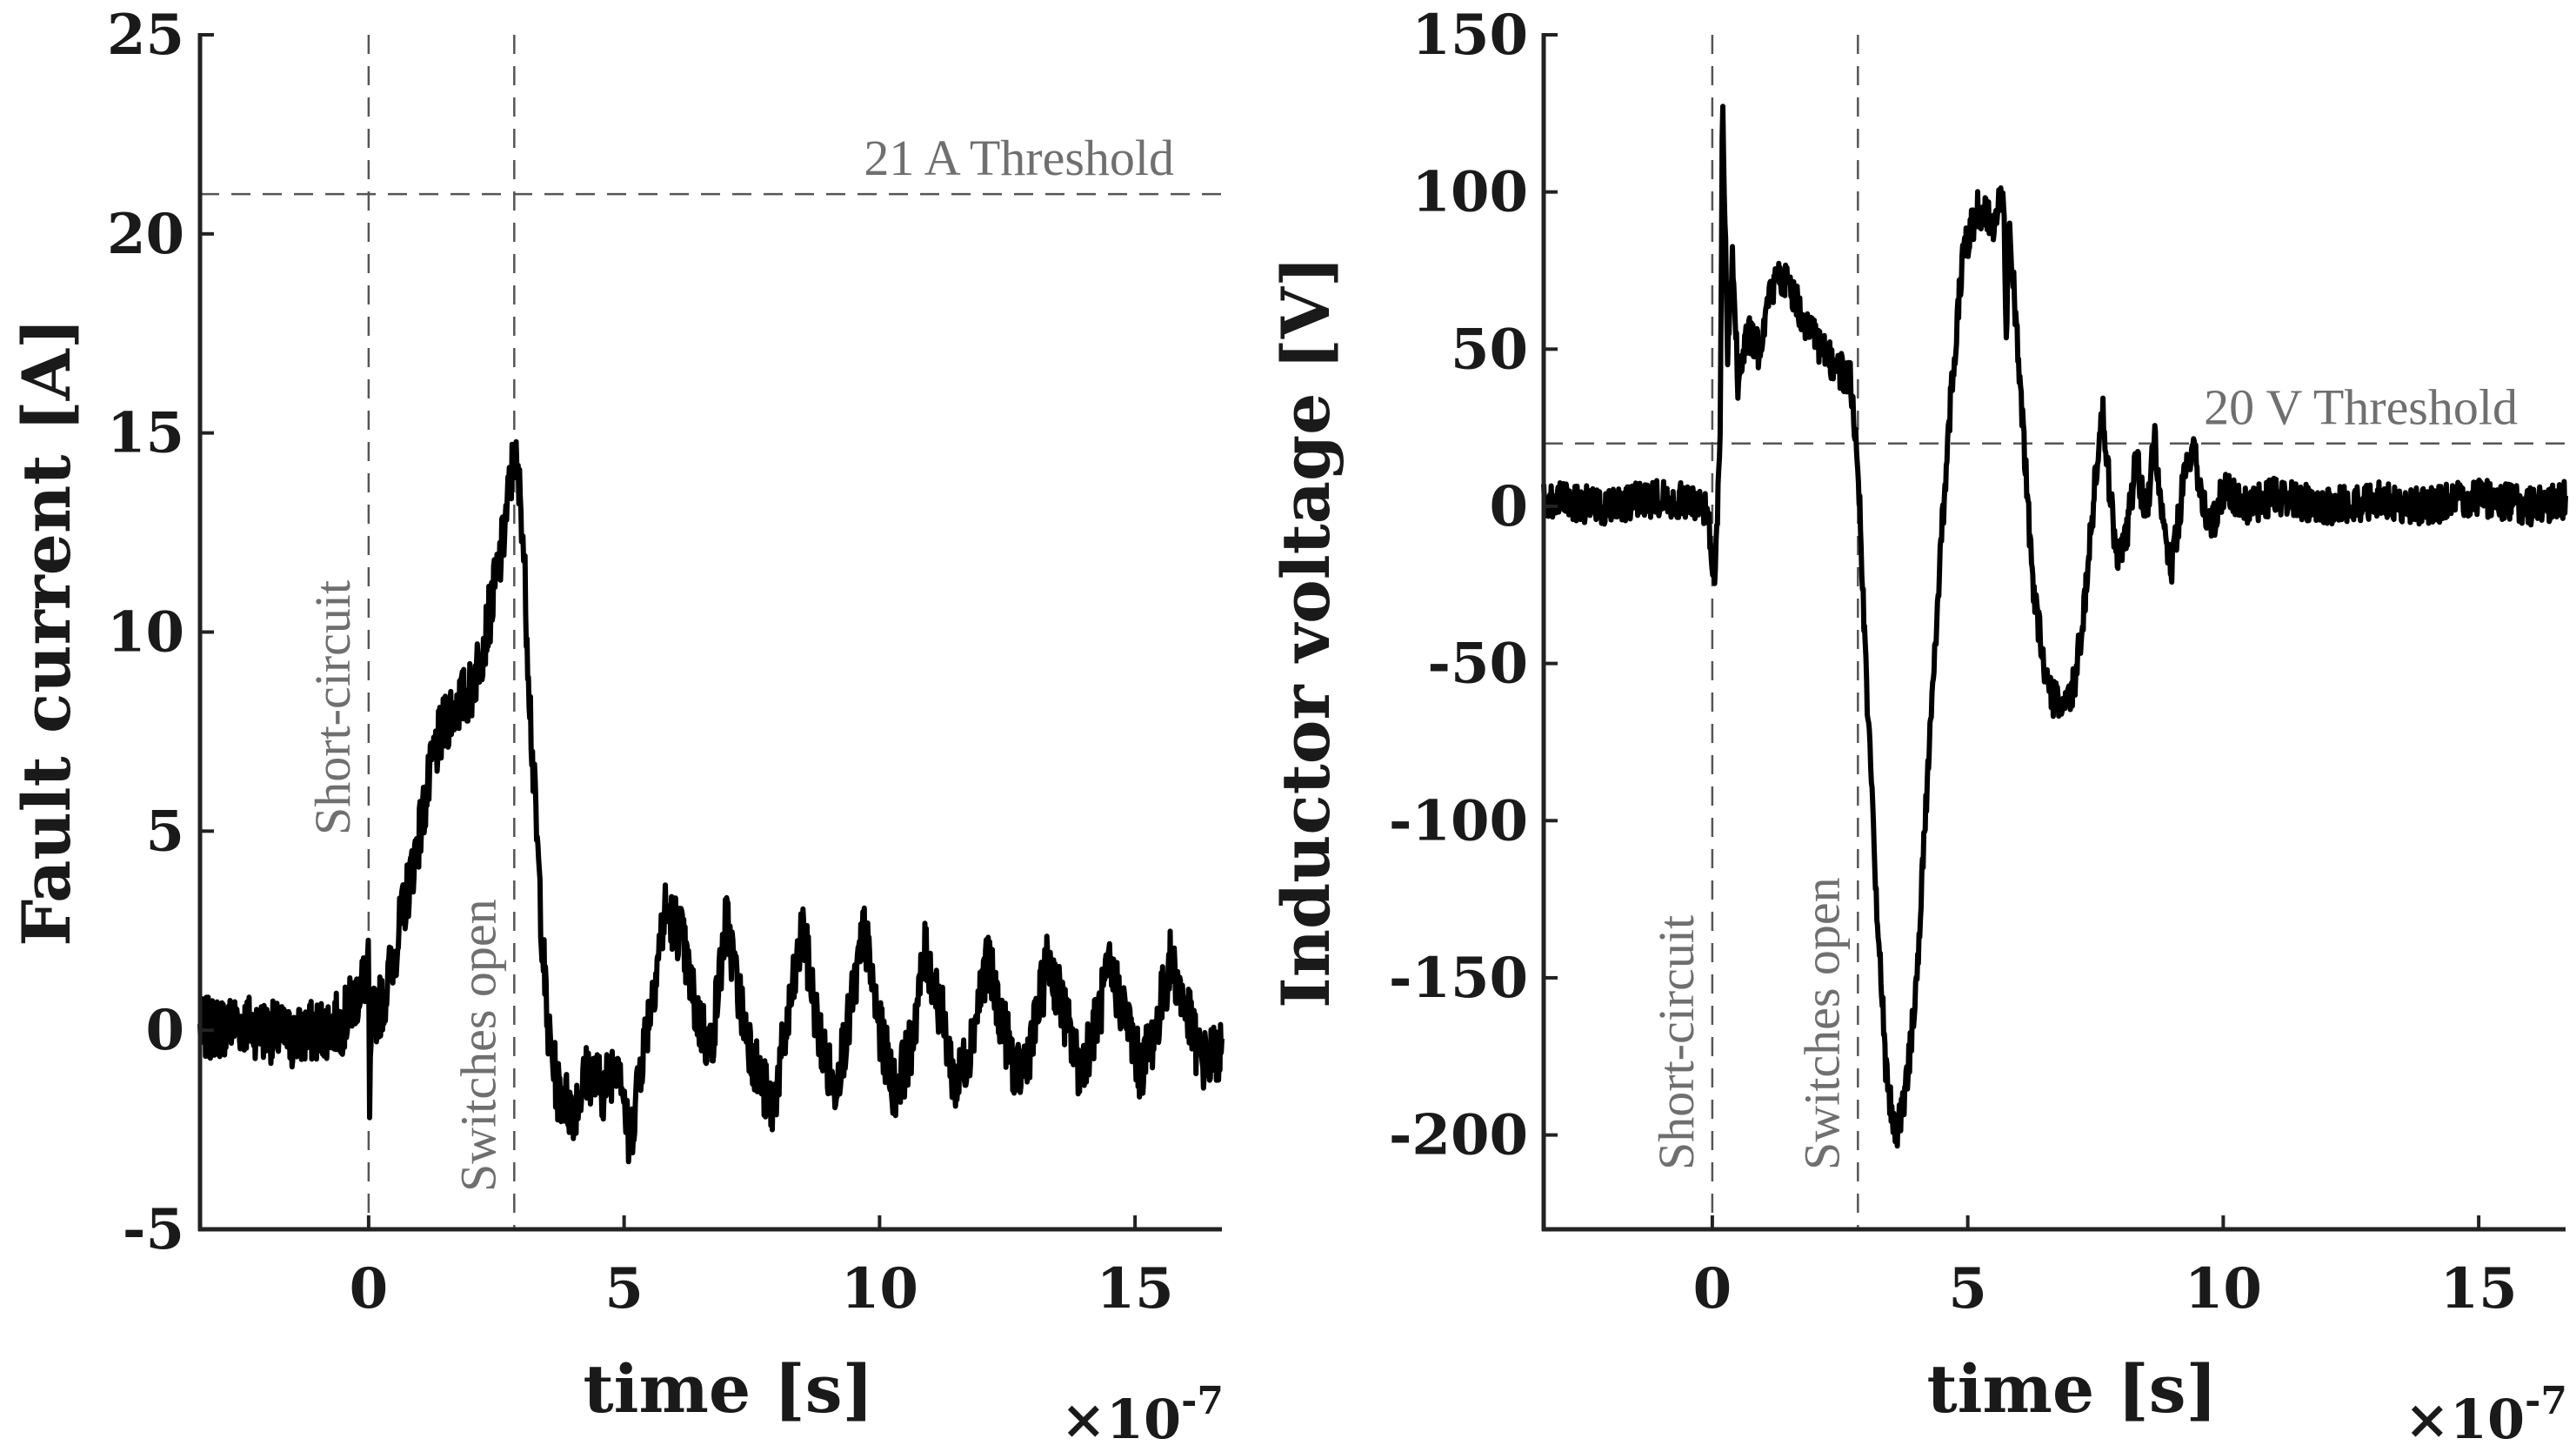 The height and width of the screenshot is (1452, 2576). I want to click on y-tick-label: 50, so click(1489, 349).